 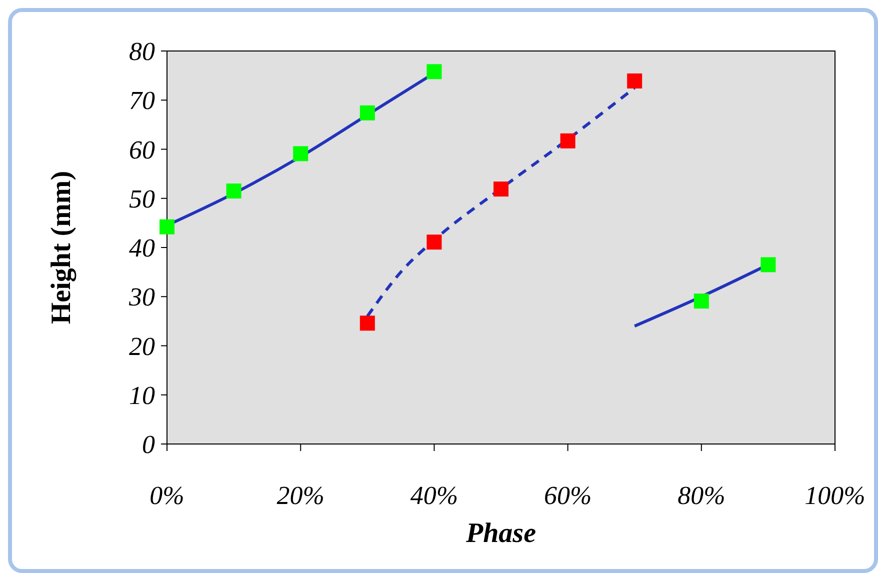 What do you see at coordinates (434, 495) in the screenshot?
I see `x-tick-label: 40%` at bounding box center [434, 495].